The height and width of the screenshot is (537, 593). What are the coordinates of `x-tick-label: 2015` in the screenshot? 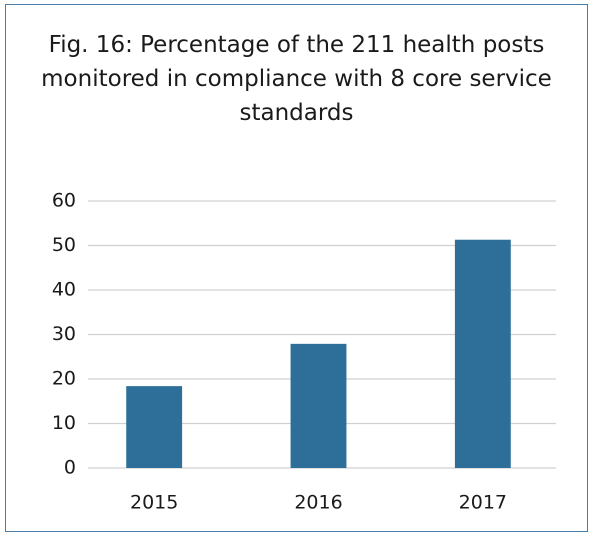 It's located at (154, 503).